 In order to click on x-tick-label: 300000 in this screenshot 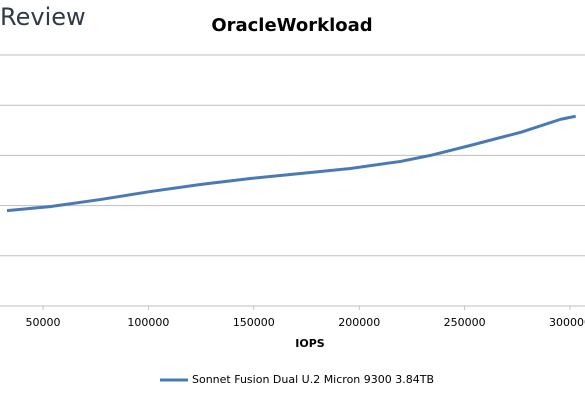, I will do `click(567, 322)`.